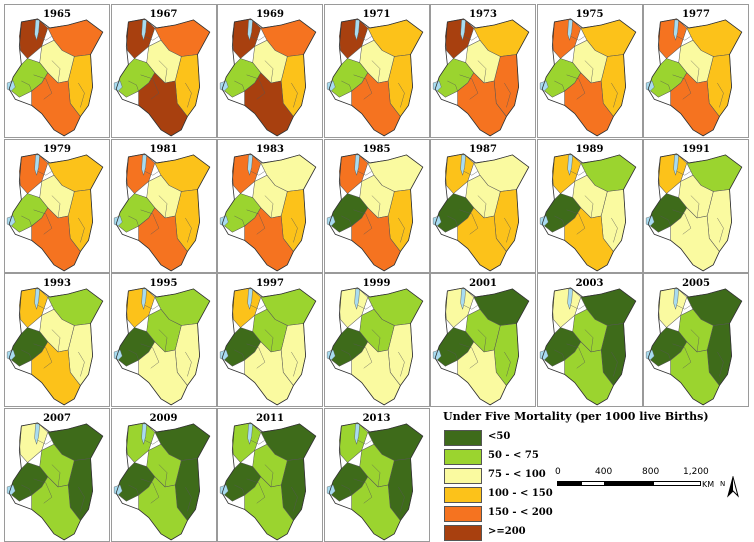 This screenshot has width=754, height=542. I want to click on map-panel: 1993, so click(57, 340).